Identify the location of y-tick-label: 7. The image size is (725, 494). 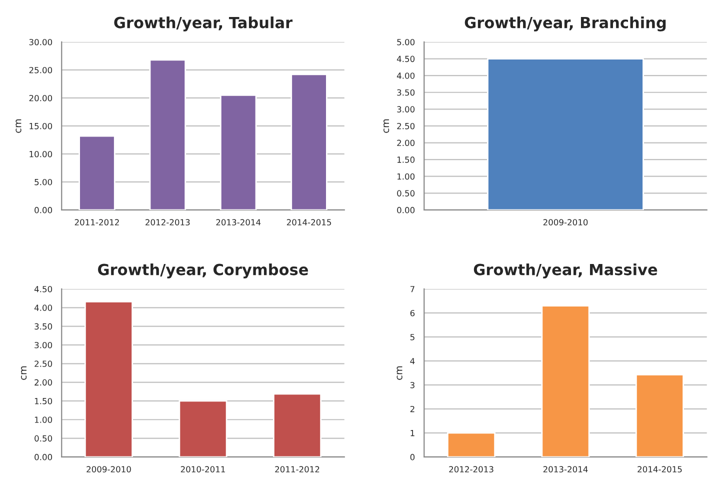
(412, 289).